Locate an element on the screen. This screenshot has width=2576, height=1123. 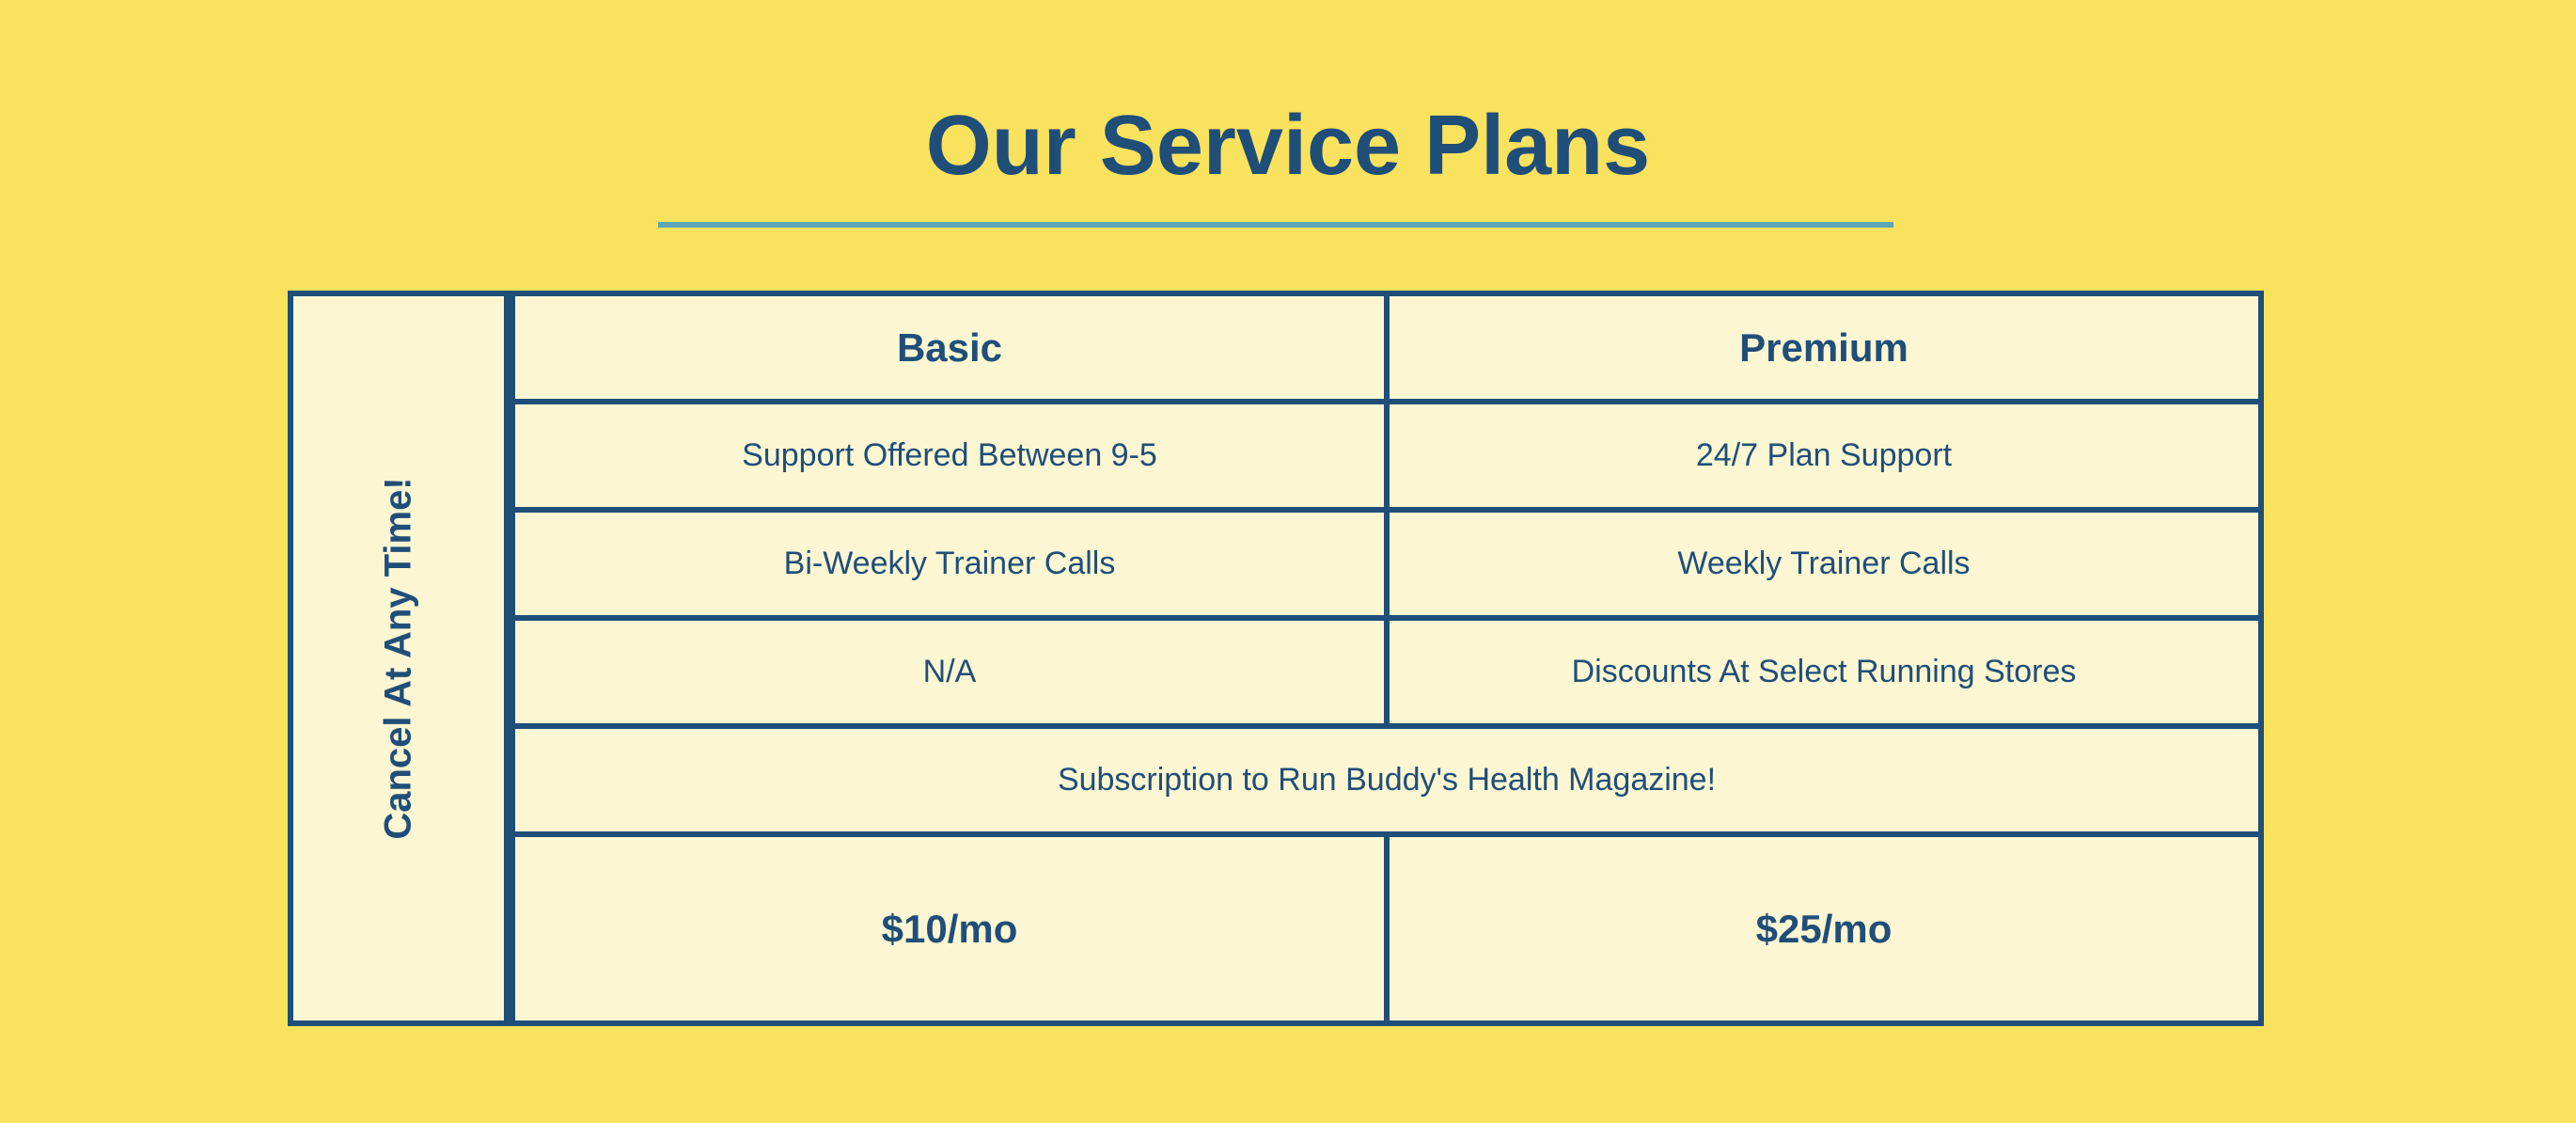
page-title: Our Service Plans is located at coordinates (1288, 146).